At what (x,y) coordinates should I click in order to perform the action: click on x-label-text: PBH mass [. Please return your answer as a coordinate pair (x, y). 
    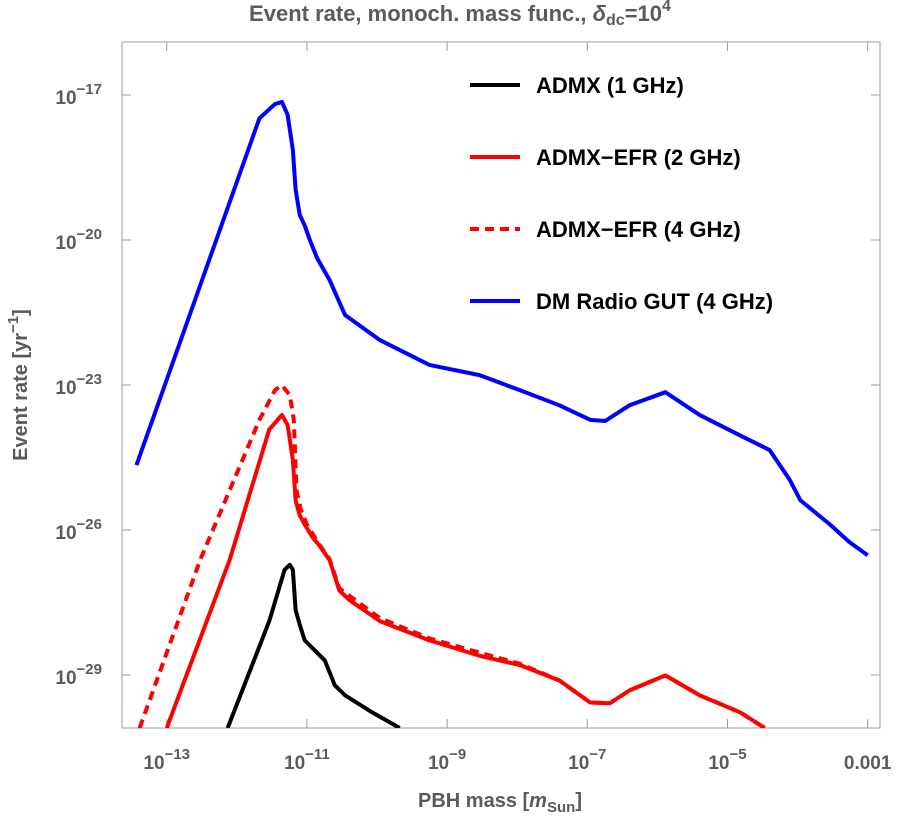
    Looking at the image, I should click on (473, 801).